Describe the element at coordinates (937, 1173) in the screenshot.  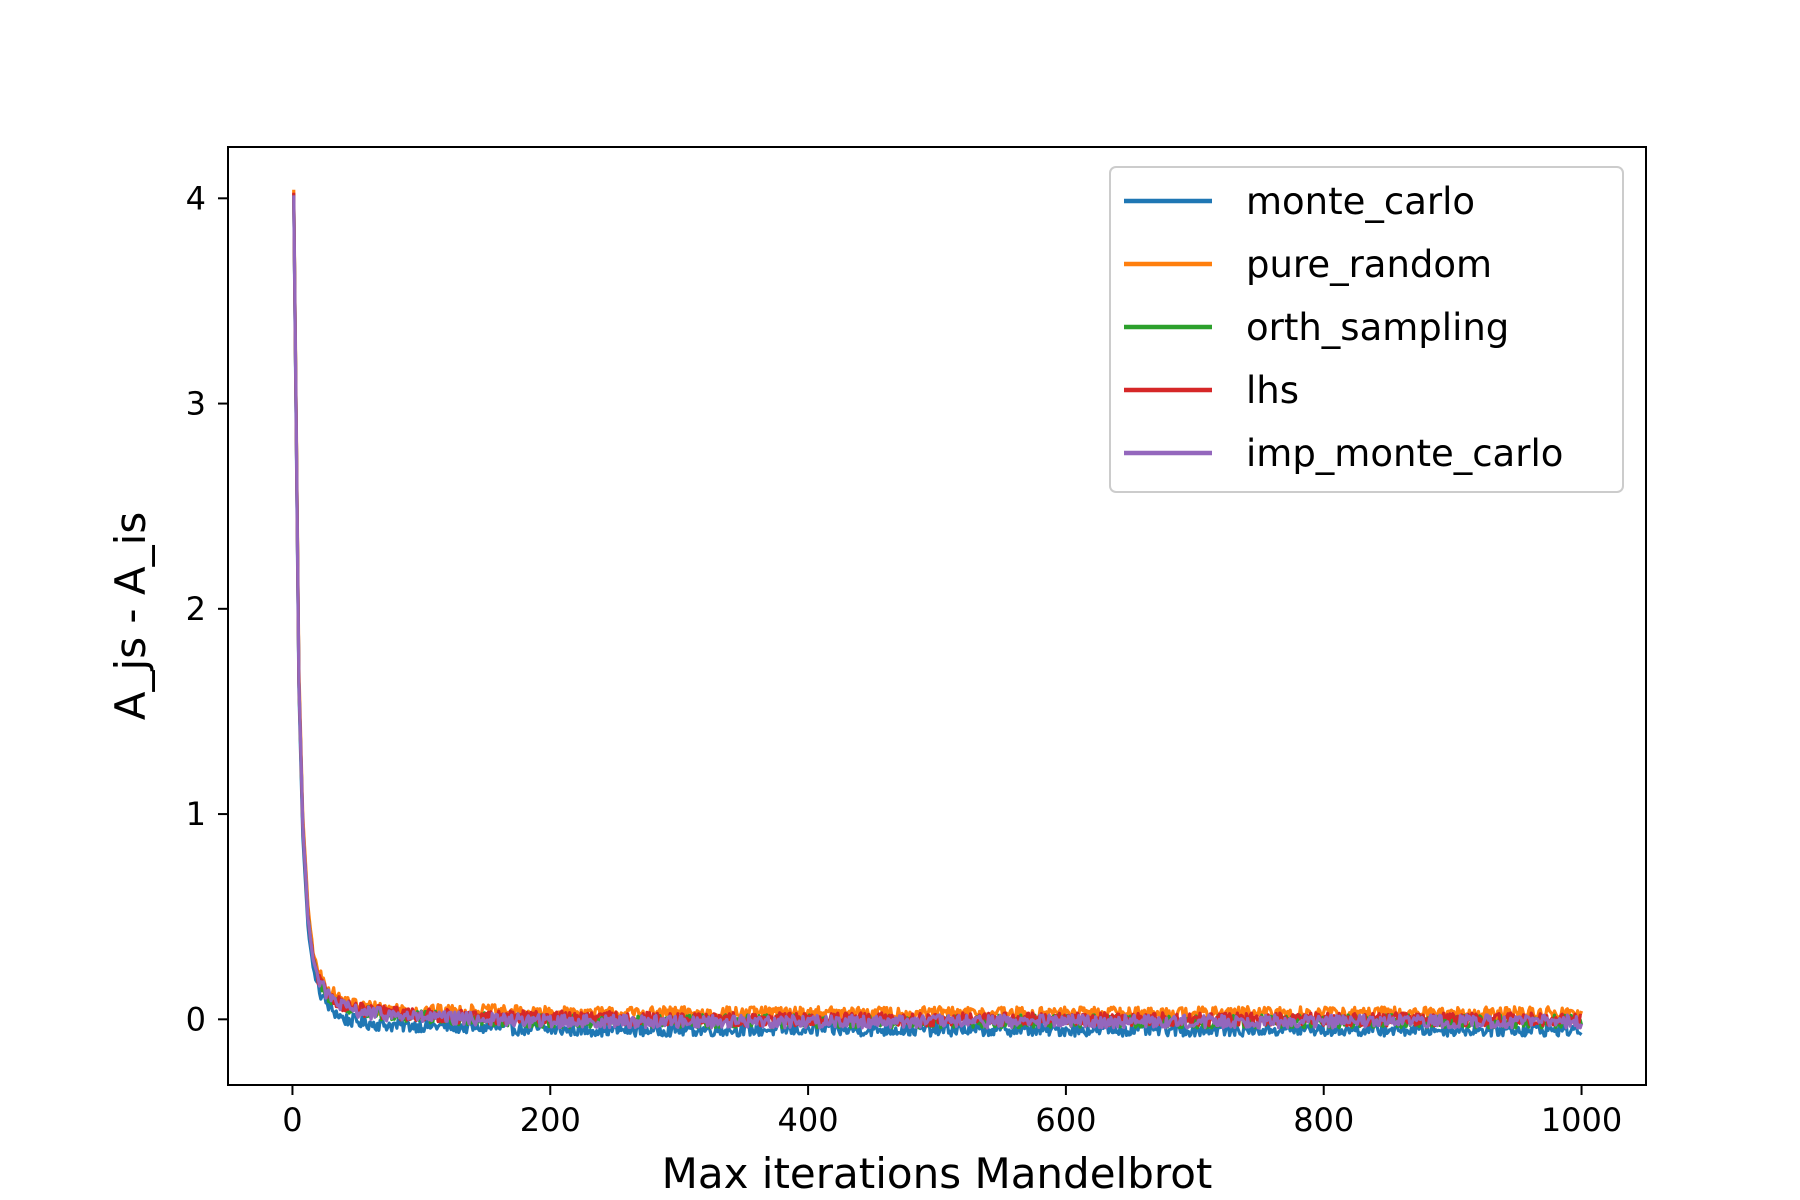
I see `x-axis-title: Max iterations Mandelbrot` at that location.